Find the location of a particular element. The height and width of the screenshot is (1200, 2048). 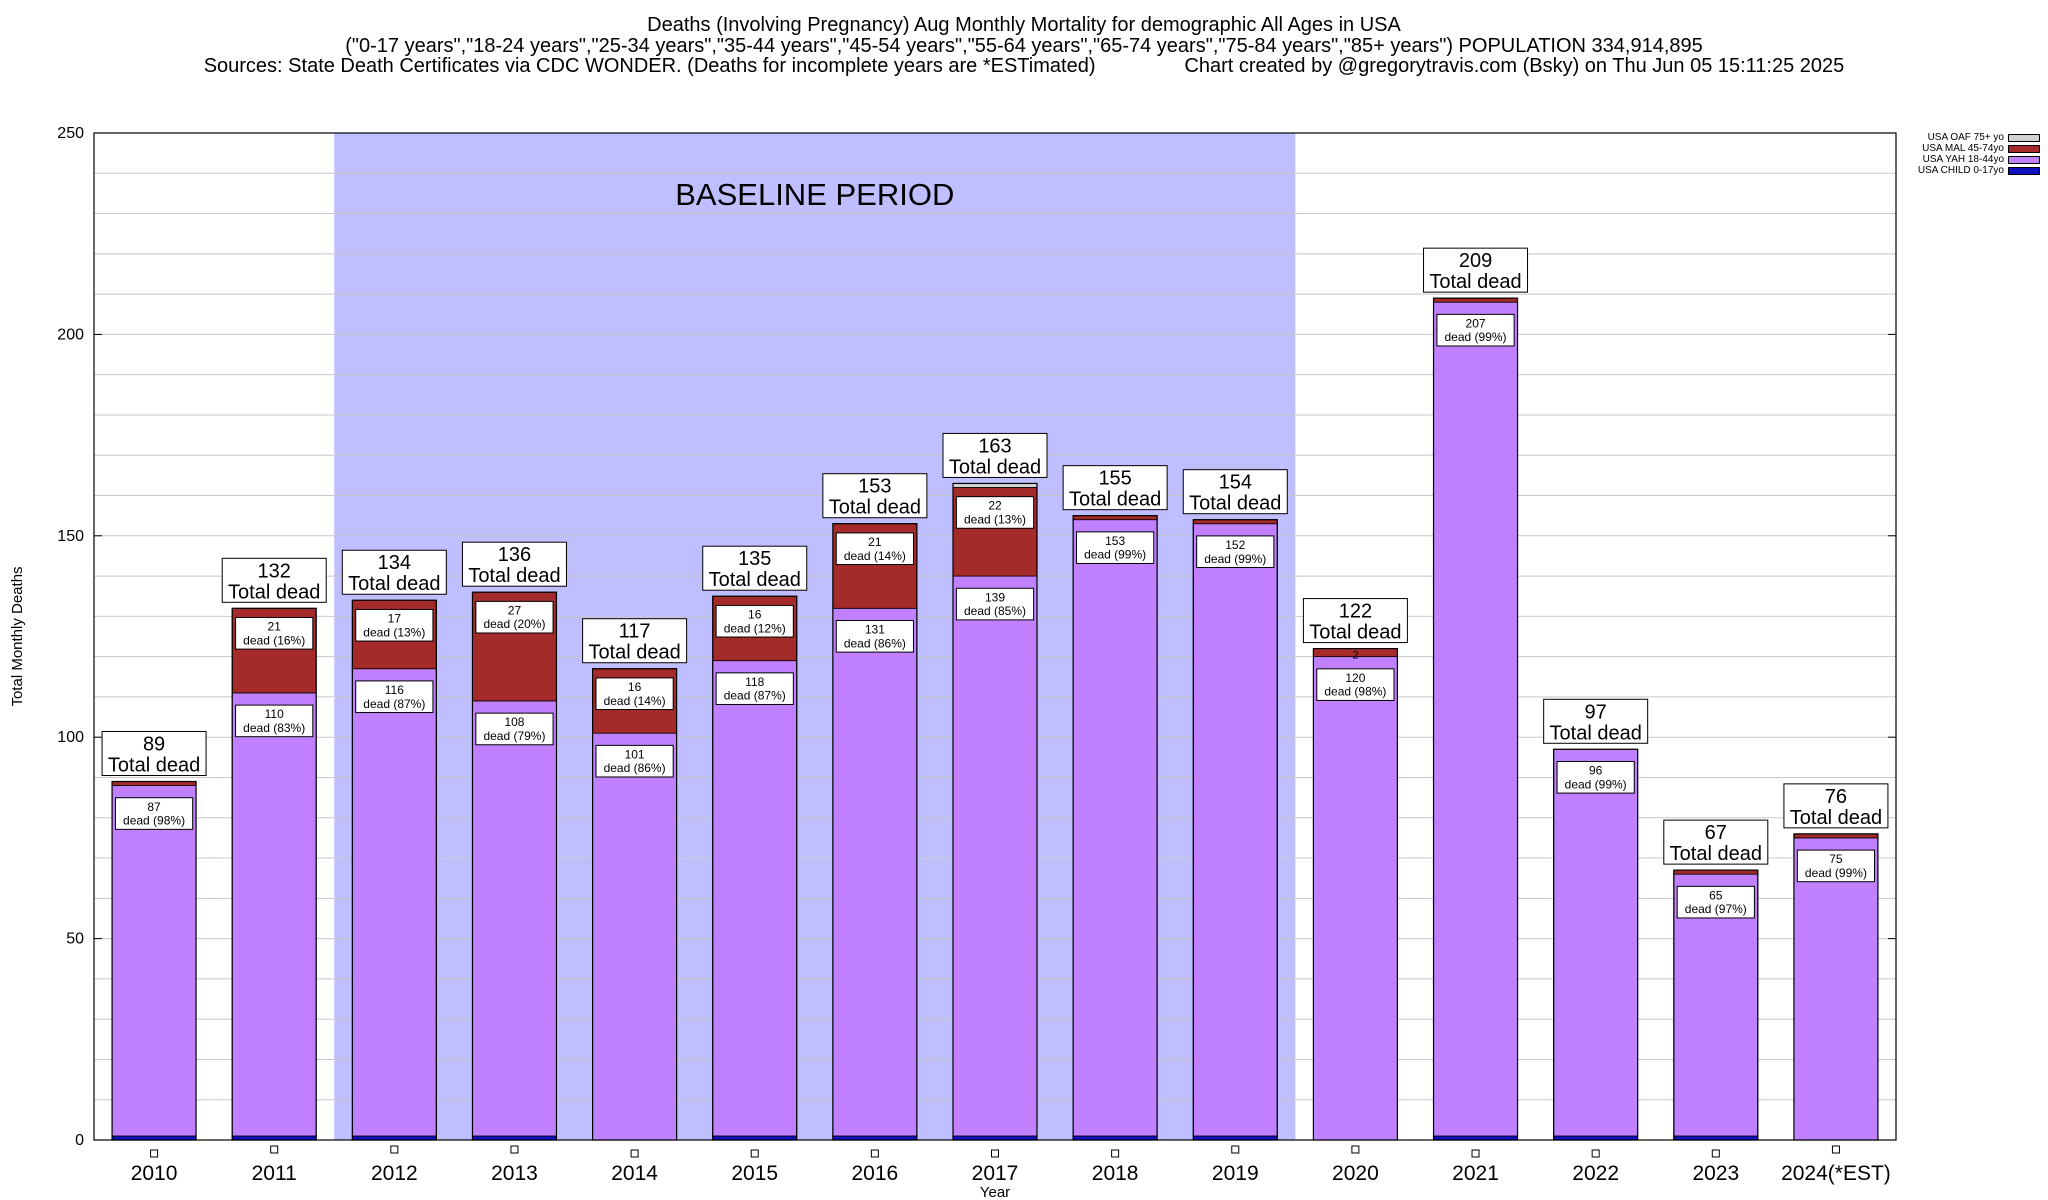

yah-segment-label-text: 139 is located at coordinates (995, 597).